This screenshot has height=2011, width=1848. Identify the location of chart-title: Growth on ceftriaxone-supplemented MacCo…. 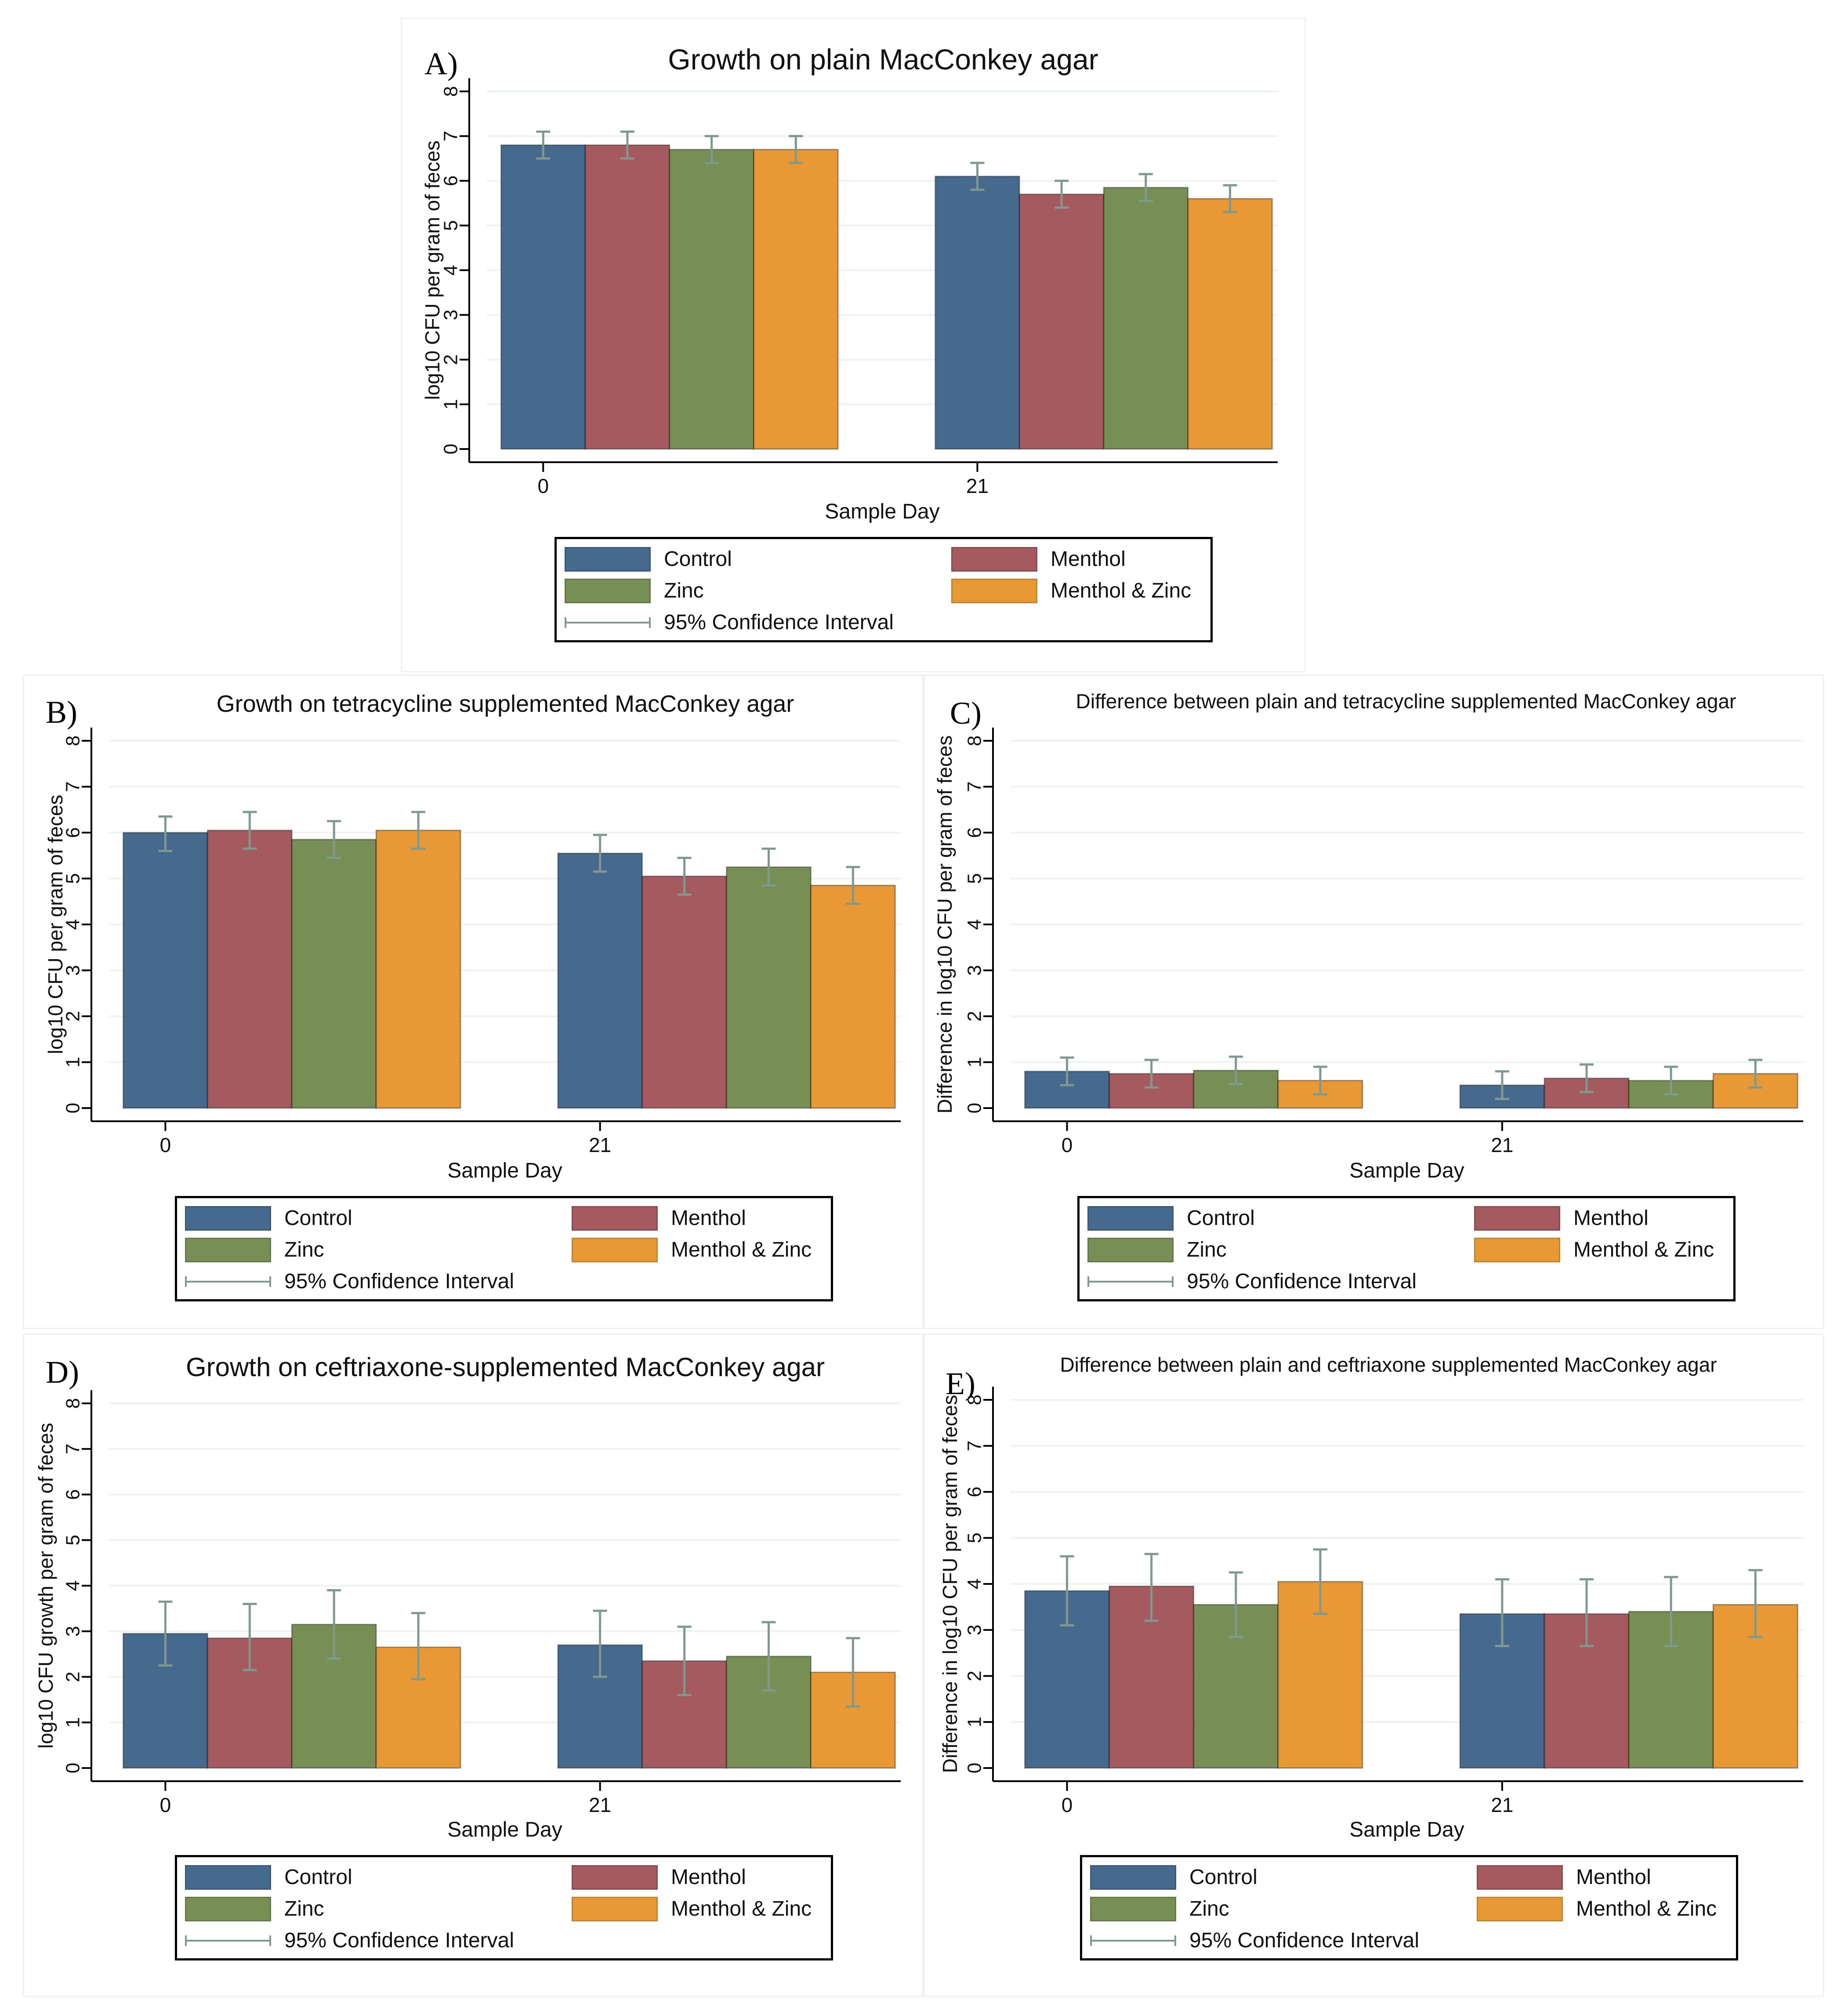
(505, 1367).